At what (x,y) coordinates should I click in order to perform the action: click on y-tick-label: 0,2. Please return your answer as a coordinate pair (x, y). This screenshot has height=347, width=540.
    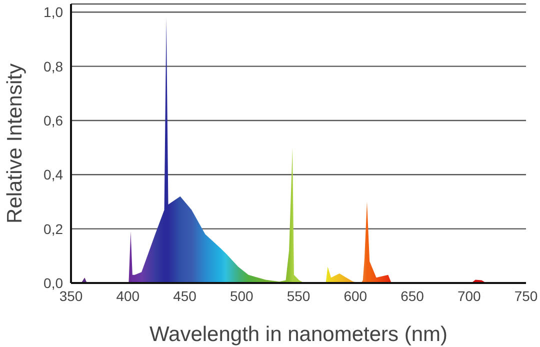
    Looking at the image, I should click on (54, 228).